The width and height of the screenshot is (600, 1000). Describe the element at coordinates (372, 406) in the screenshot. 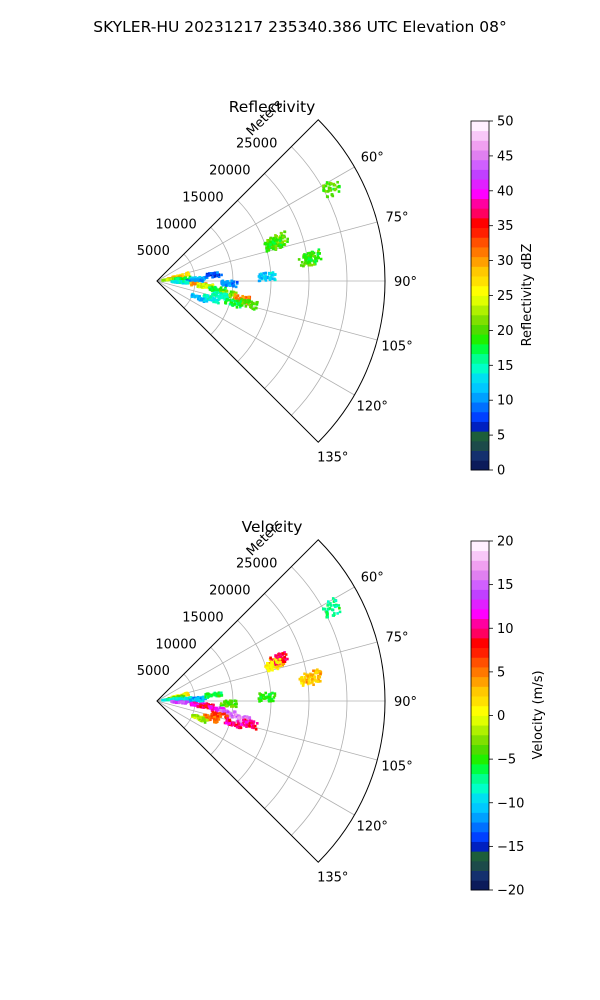

I see `angle-tick-label: 120°` at that location.